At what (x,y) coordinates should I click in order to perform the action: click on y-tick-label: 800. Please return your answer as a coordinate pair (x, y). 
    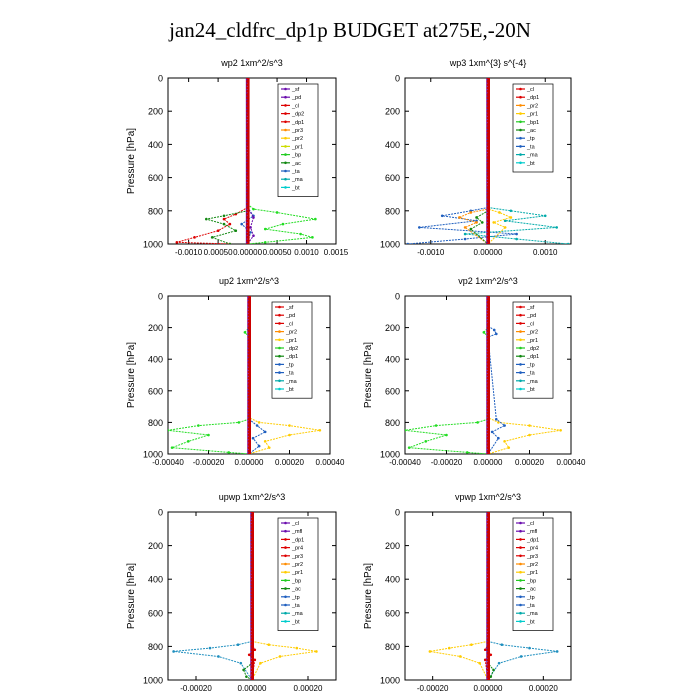
    Looking at the image, I should click on (392, 423).